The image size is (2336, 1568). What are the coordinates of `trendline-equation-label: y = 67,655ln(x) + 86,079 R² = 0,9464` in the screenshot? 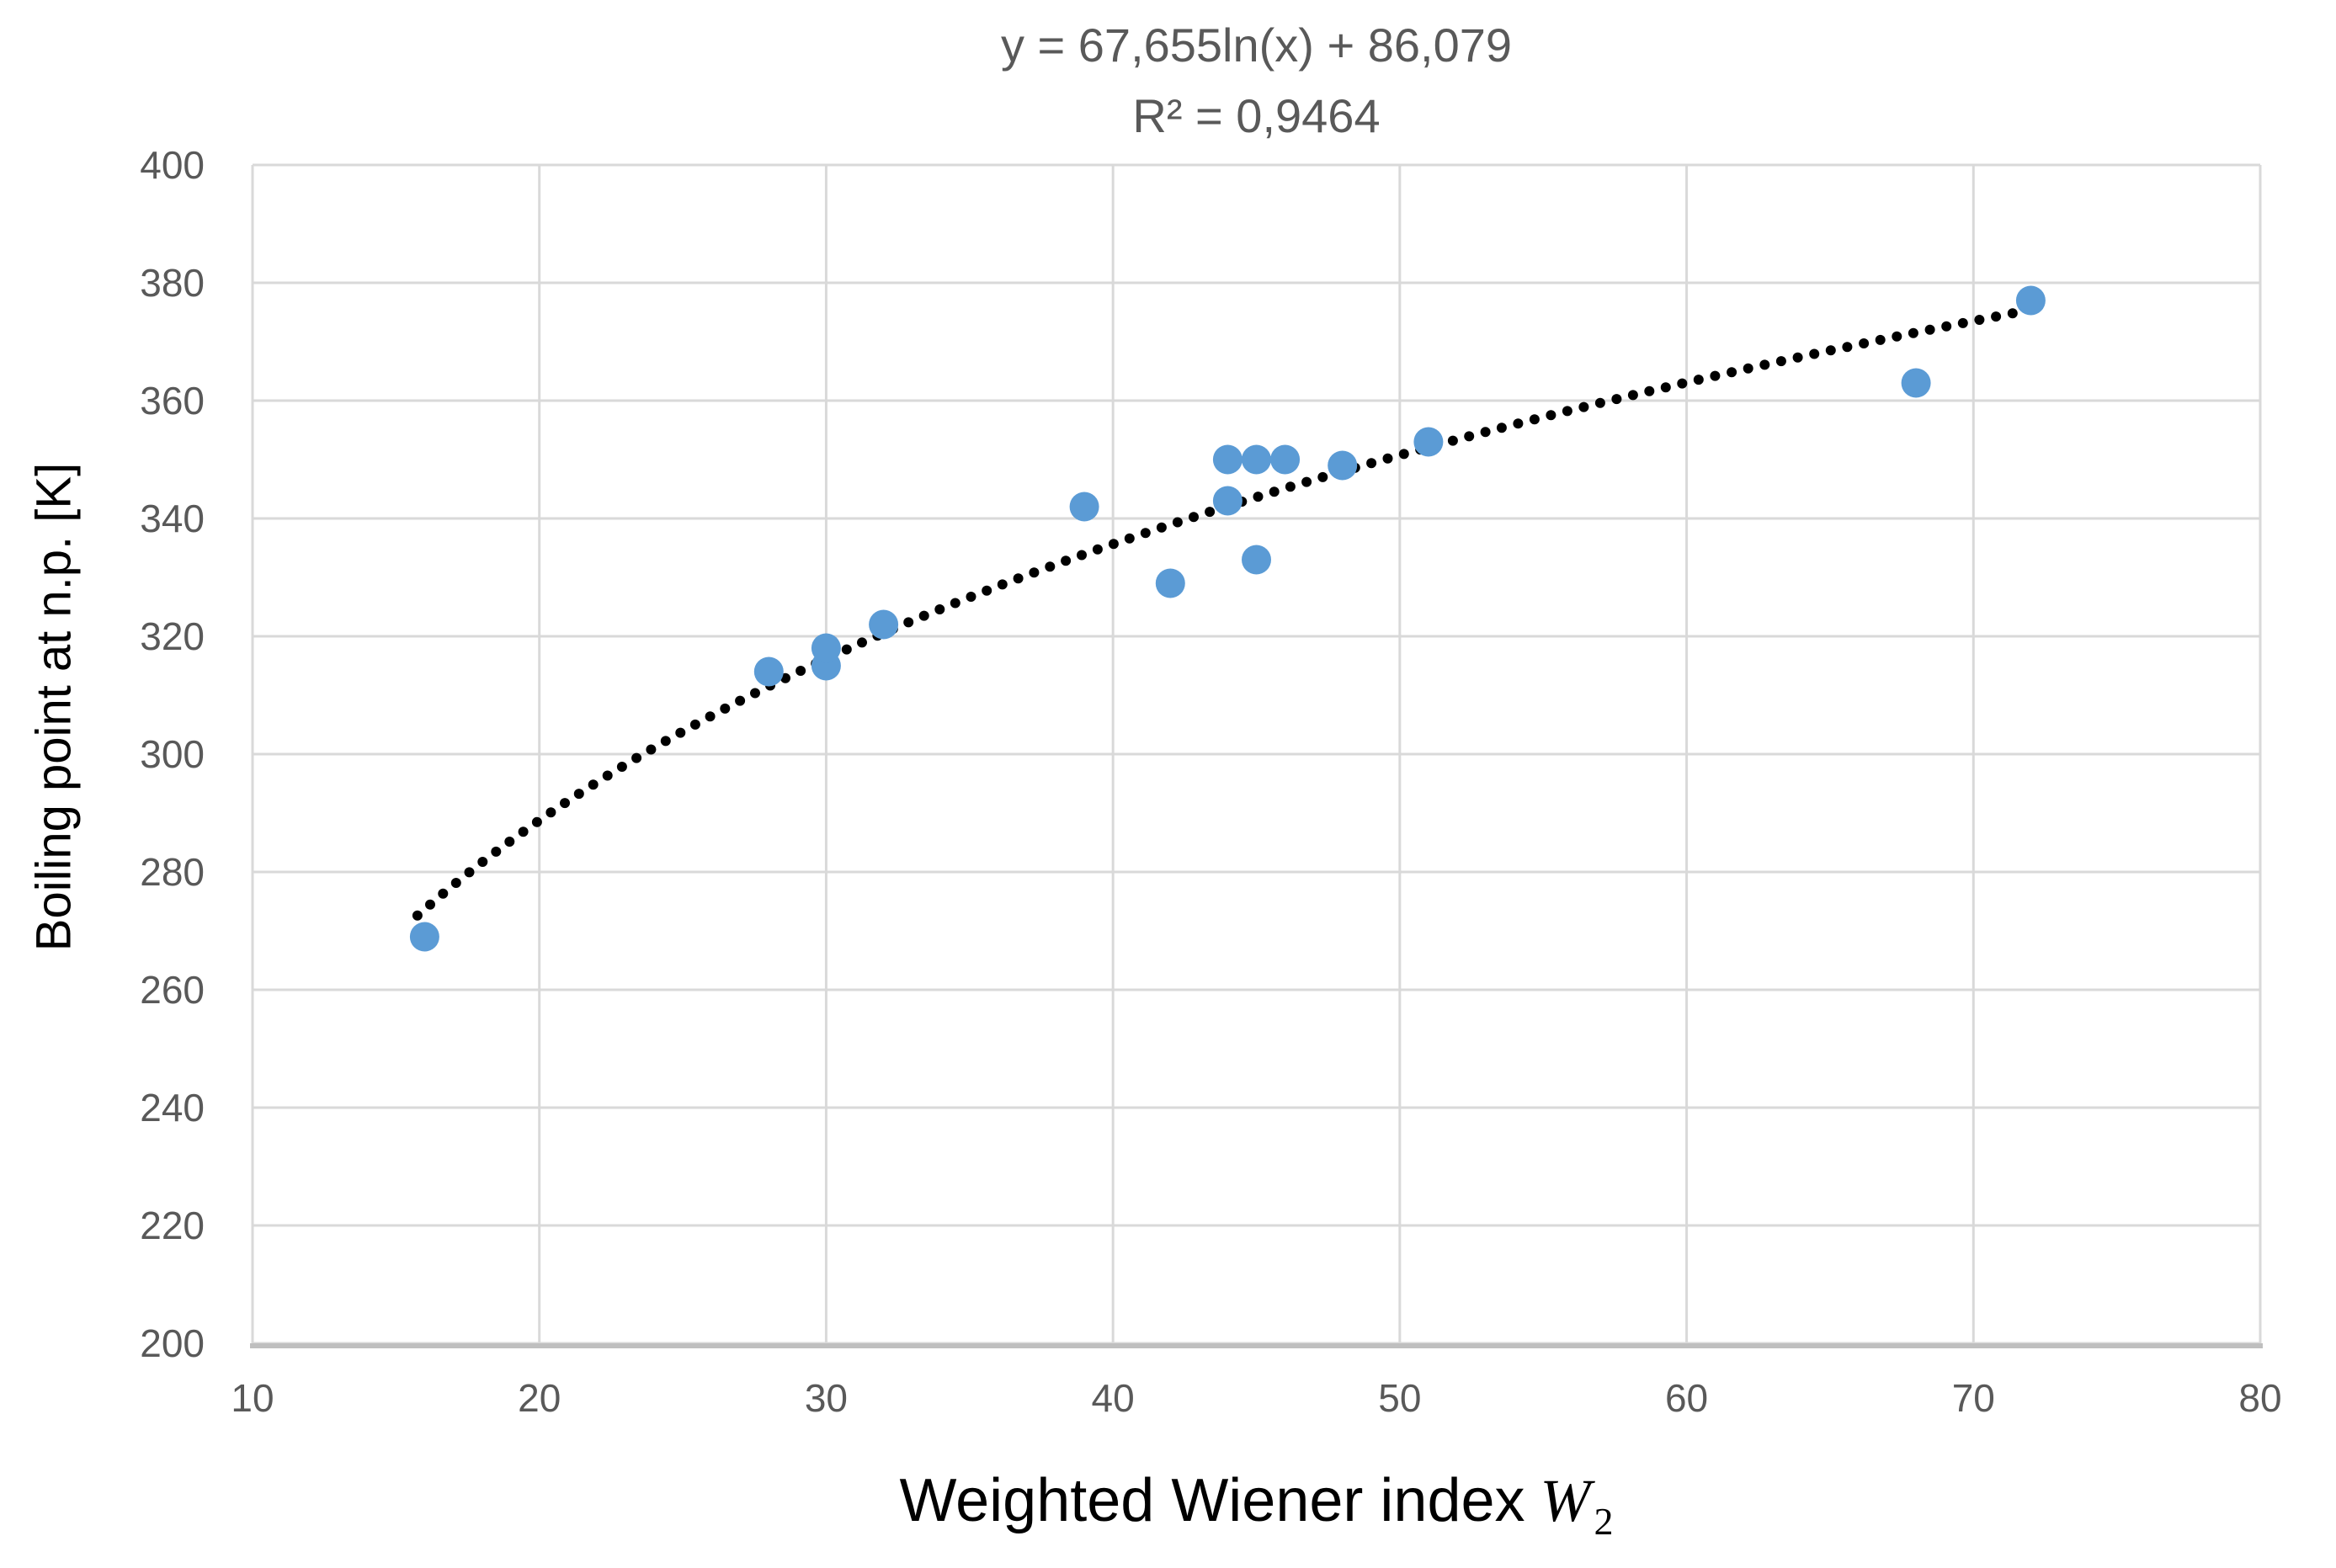 It's located at (1256, 80).